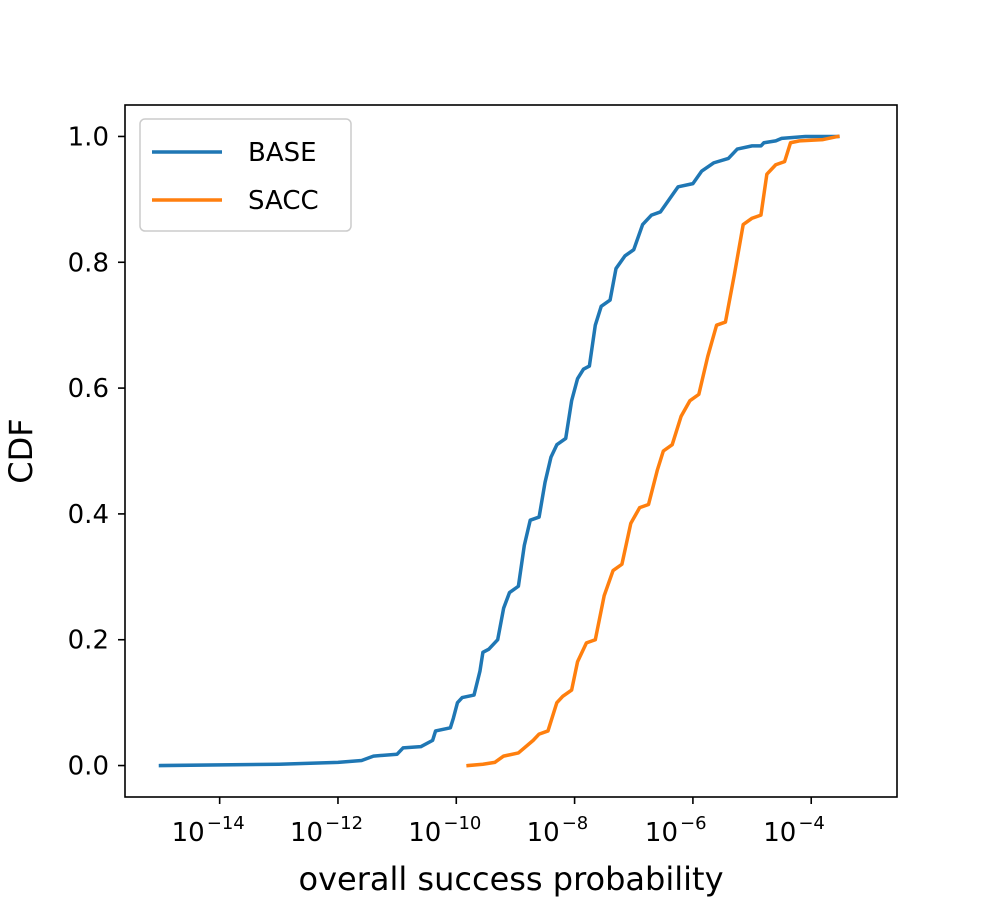 The height and width of the screenshot is (897, 997). I want to click on legend-box, so click(245, 175).